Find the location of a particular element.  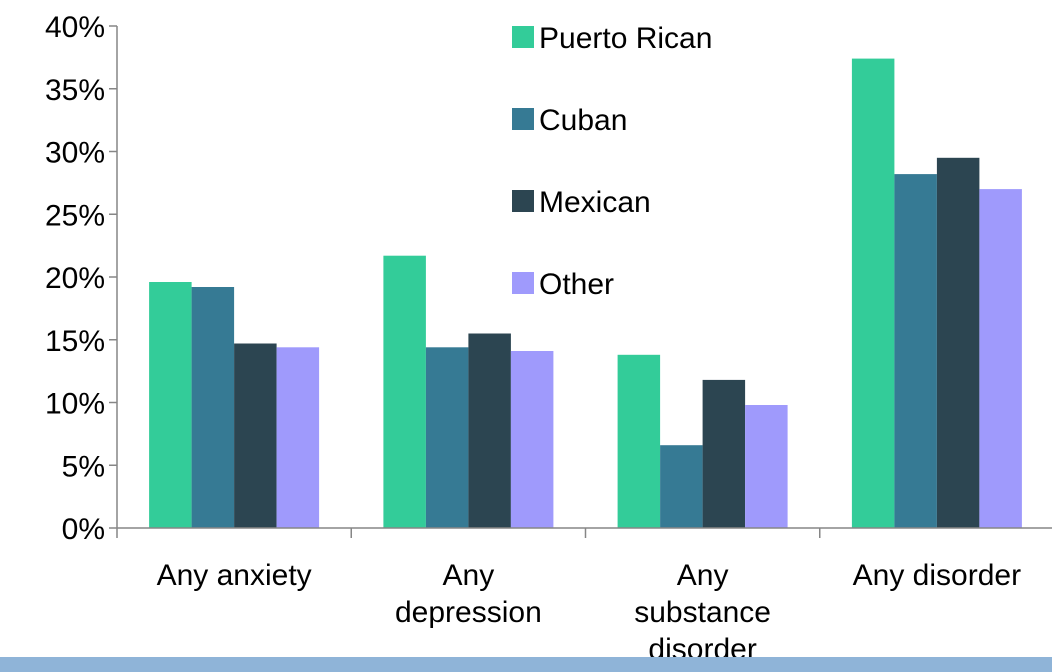

legend-label: Cuban is located at coordinates (583, 120).